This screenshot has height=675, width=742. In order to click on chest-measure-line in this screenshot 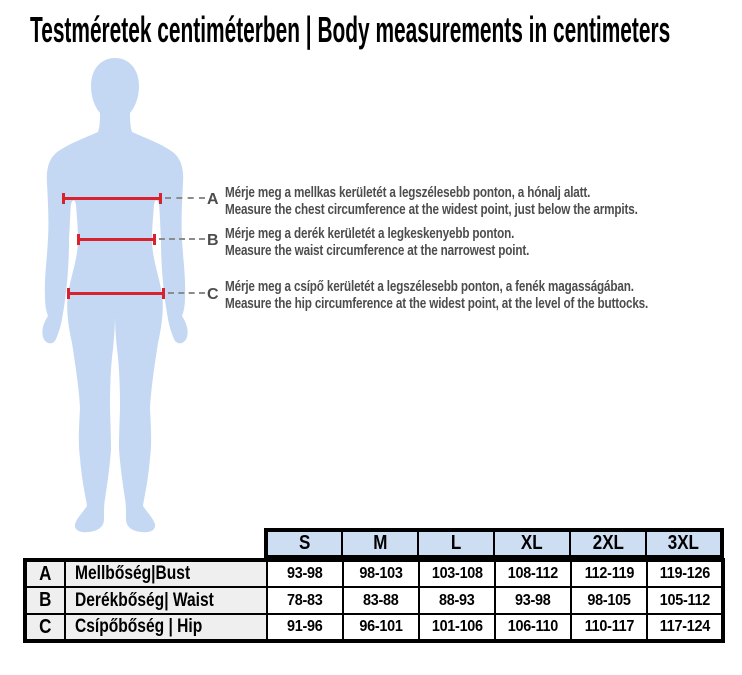, I will do `click(112, 198)`.